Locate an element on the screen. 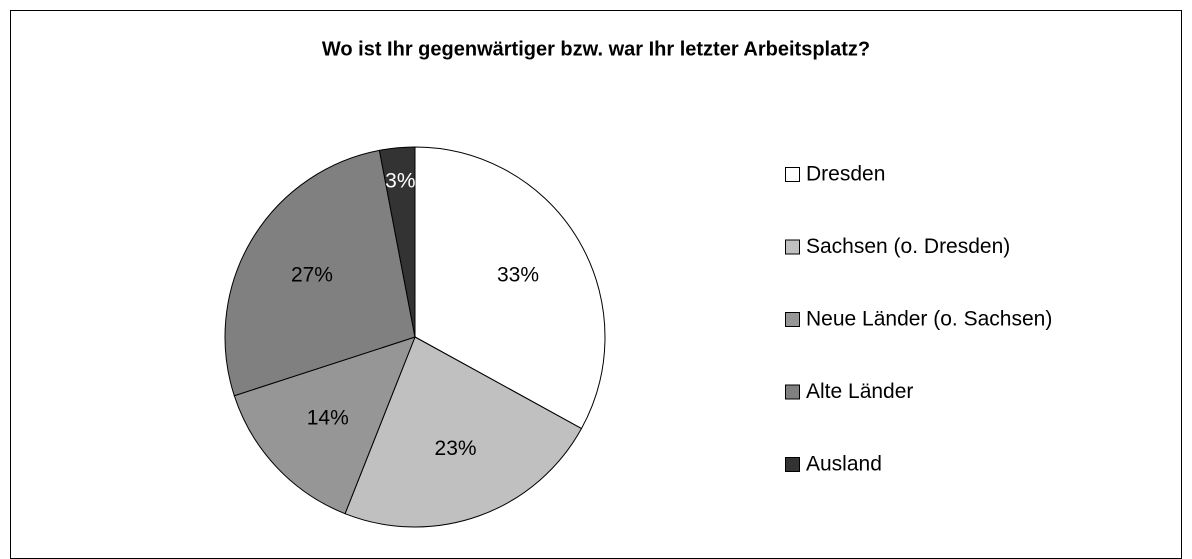  legend-label: Alte Länder is located at coordinates (859, 391).